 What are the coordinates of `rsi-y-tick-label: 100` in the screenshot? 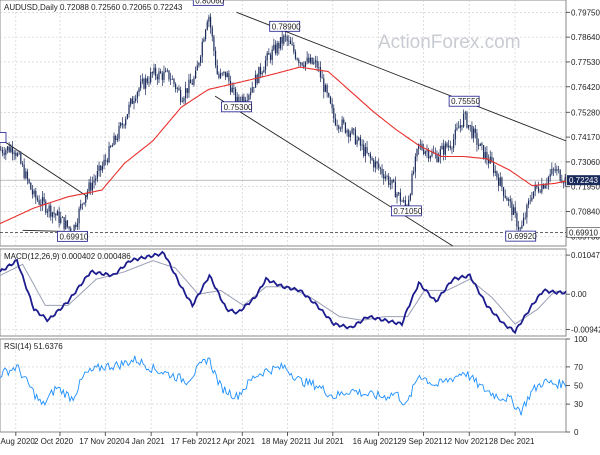 It's located at (581, 339).